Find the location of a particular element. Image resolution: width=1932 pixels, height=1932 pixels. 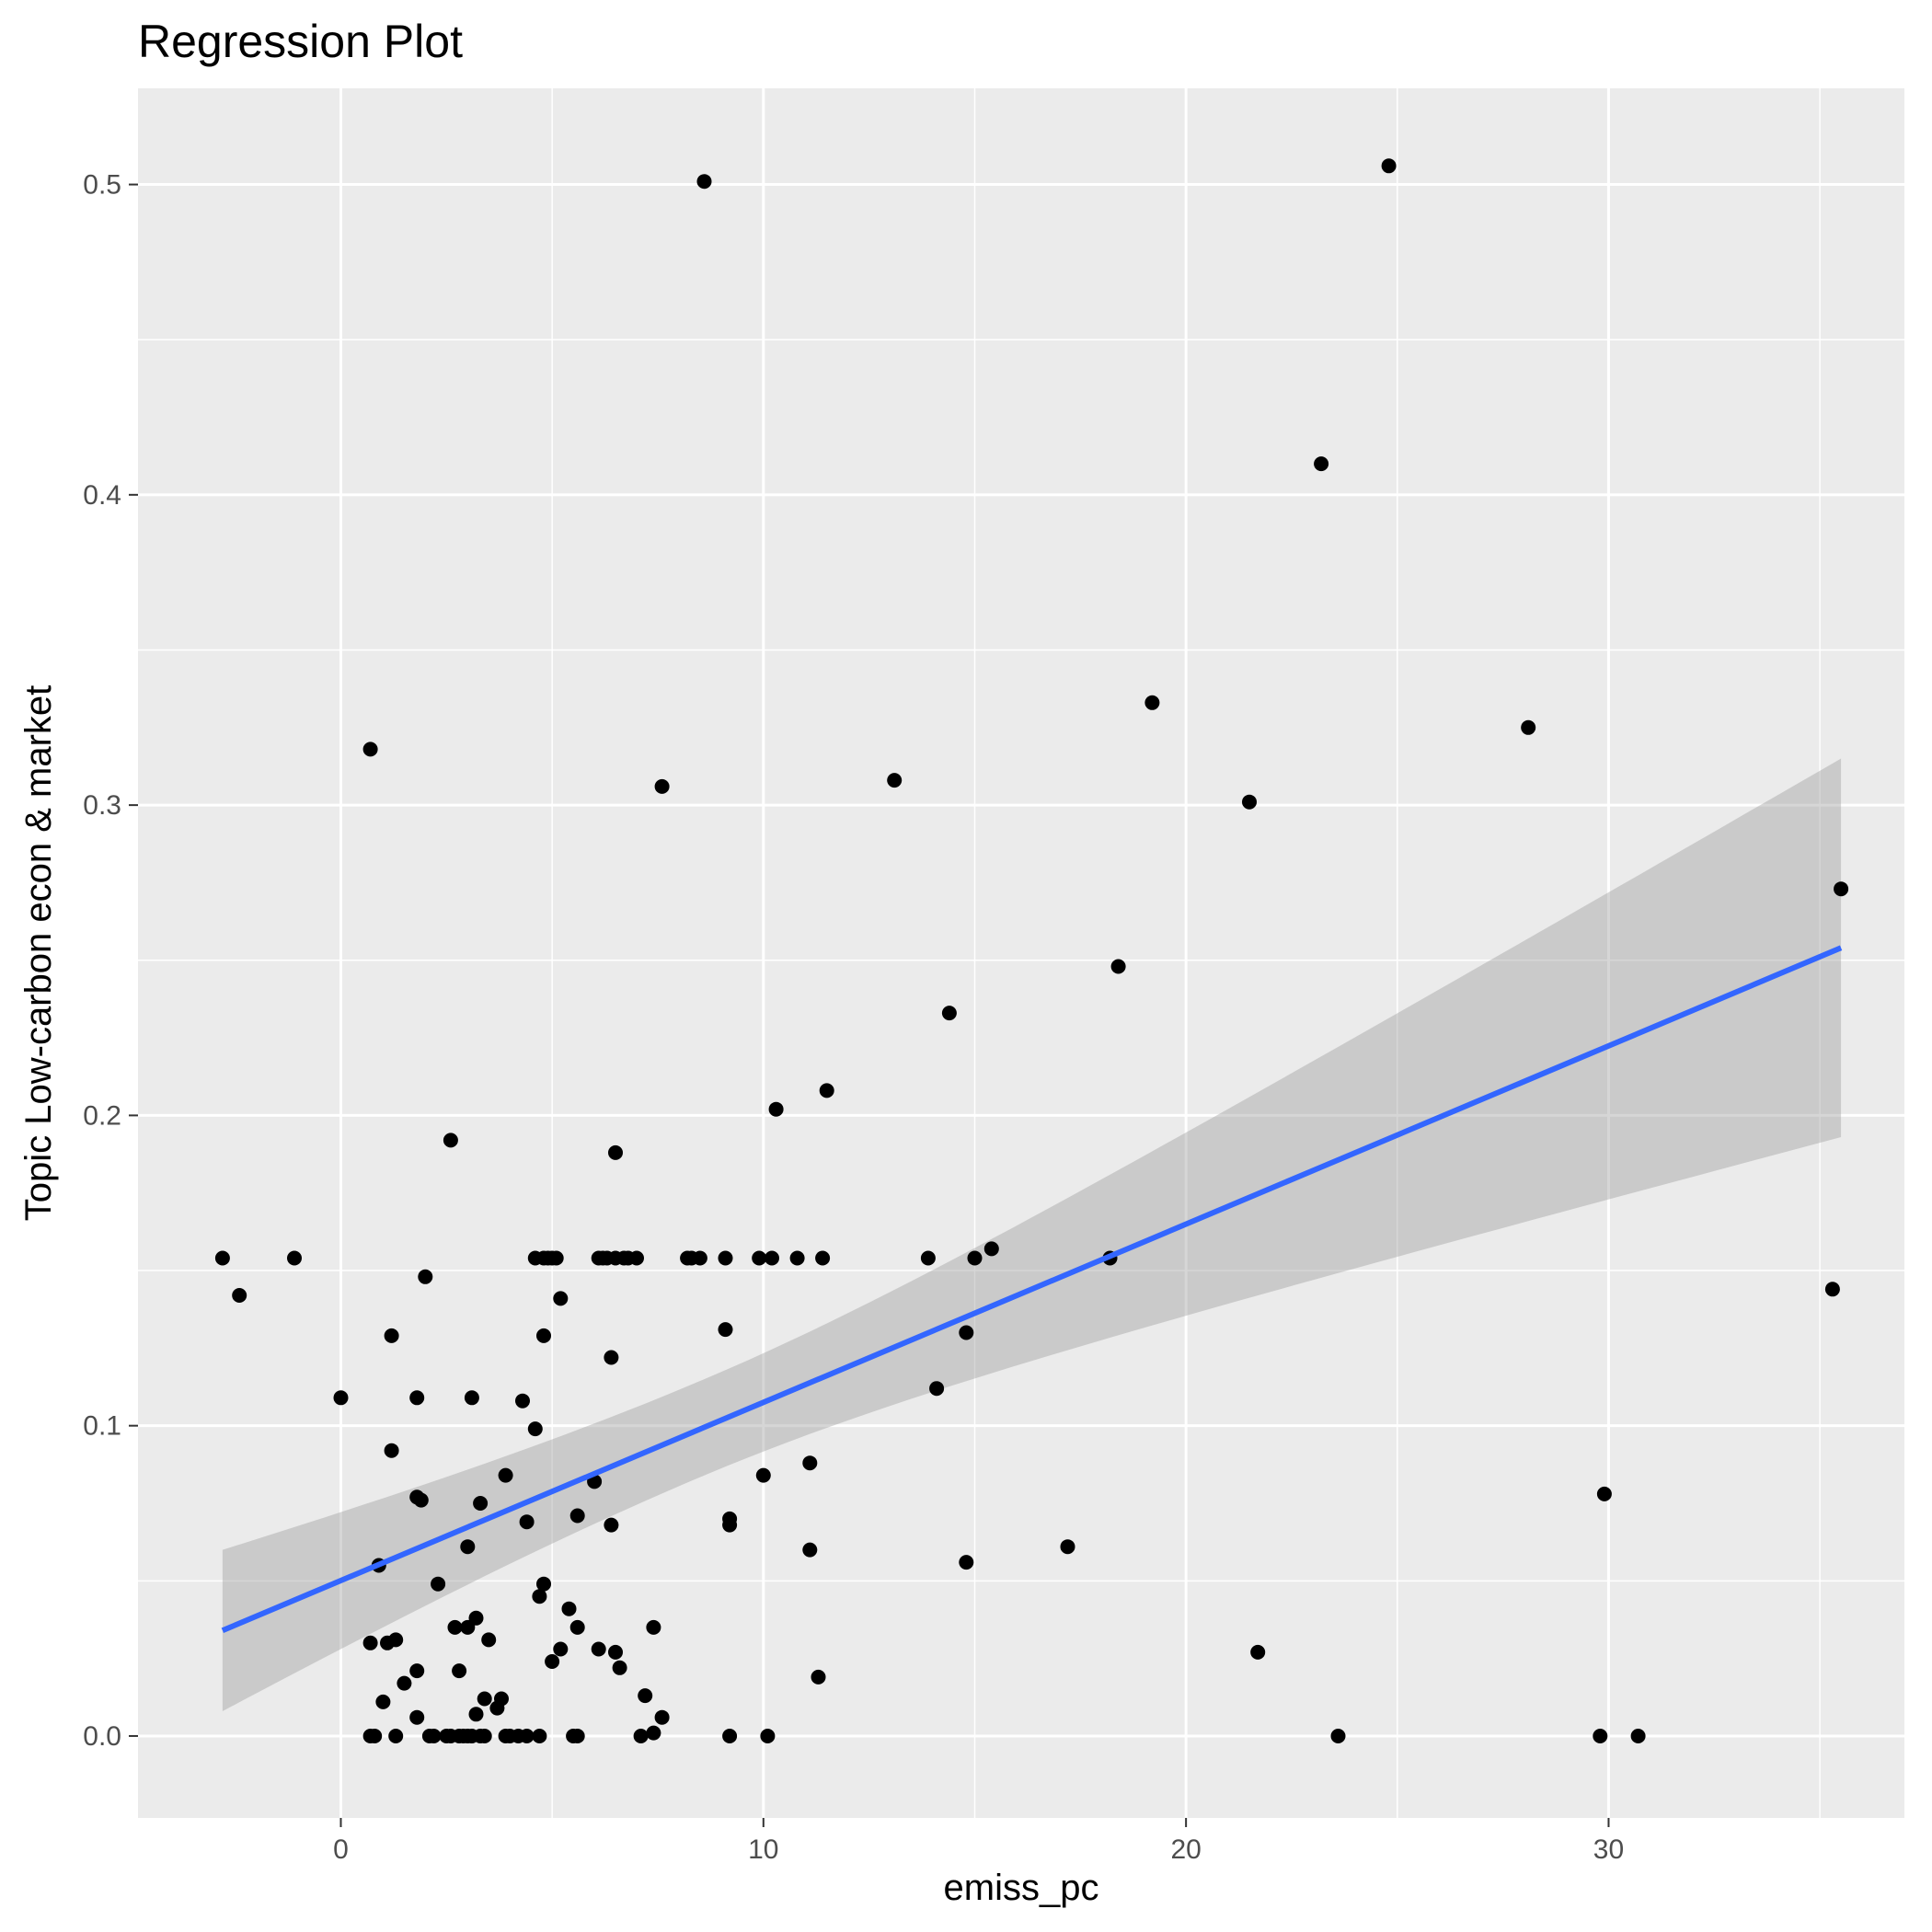

x-tick-label: 10 is located at coordinates (763, 1849).